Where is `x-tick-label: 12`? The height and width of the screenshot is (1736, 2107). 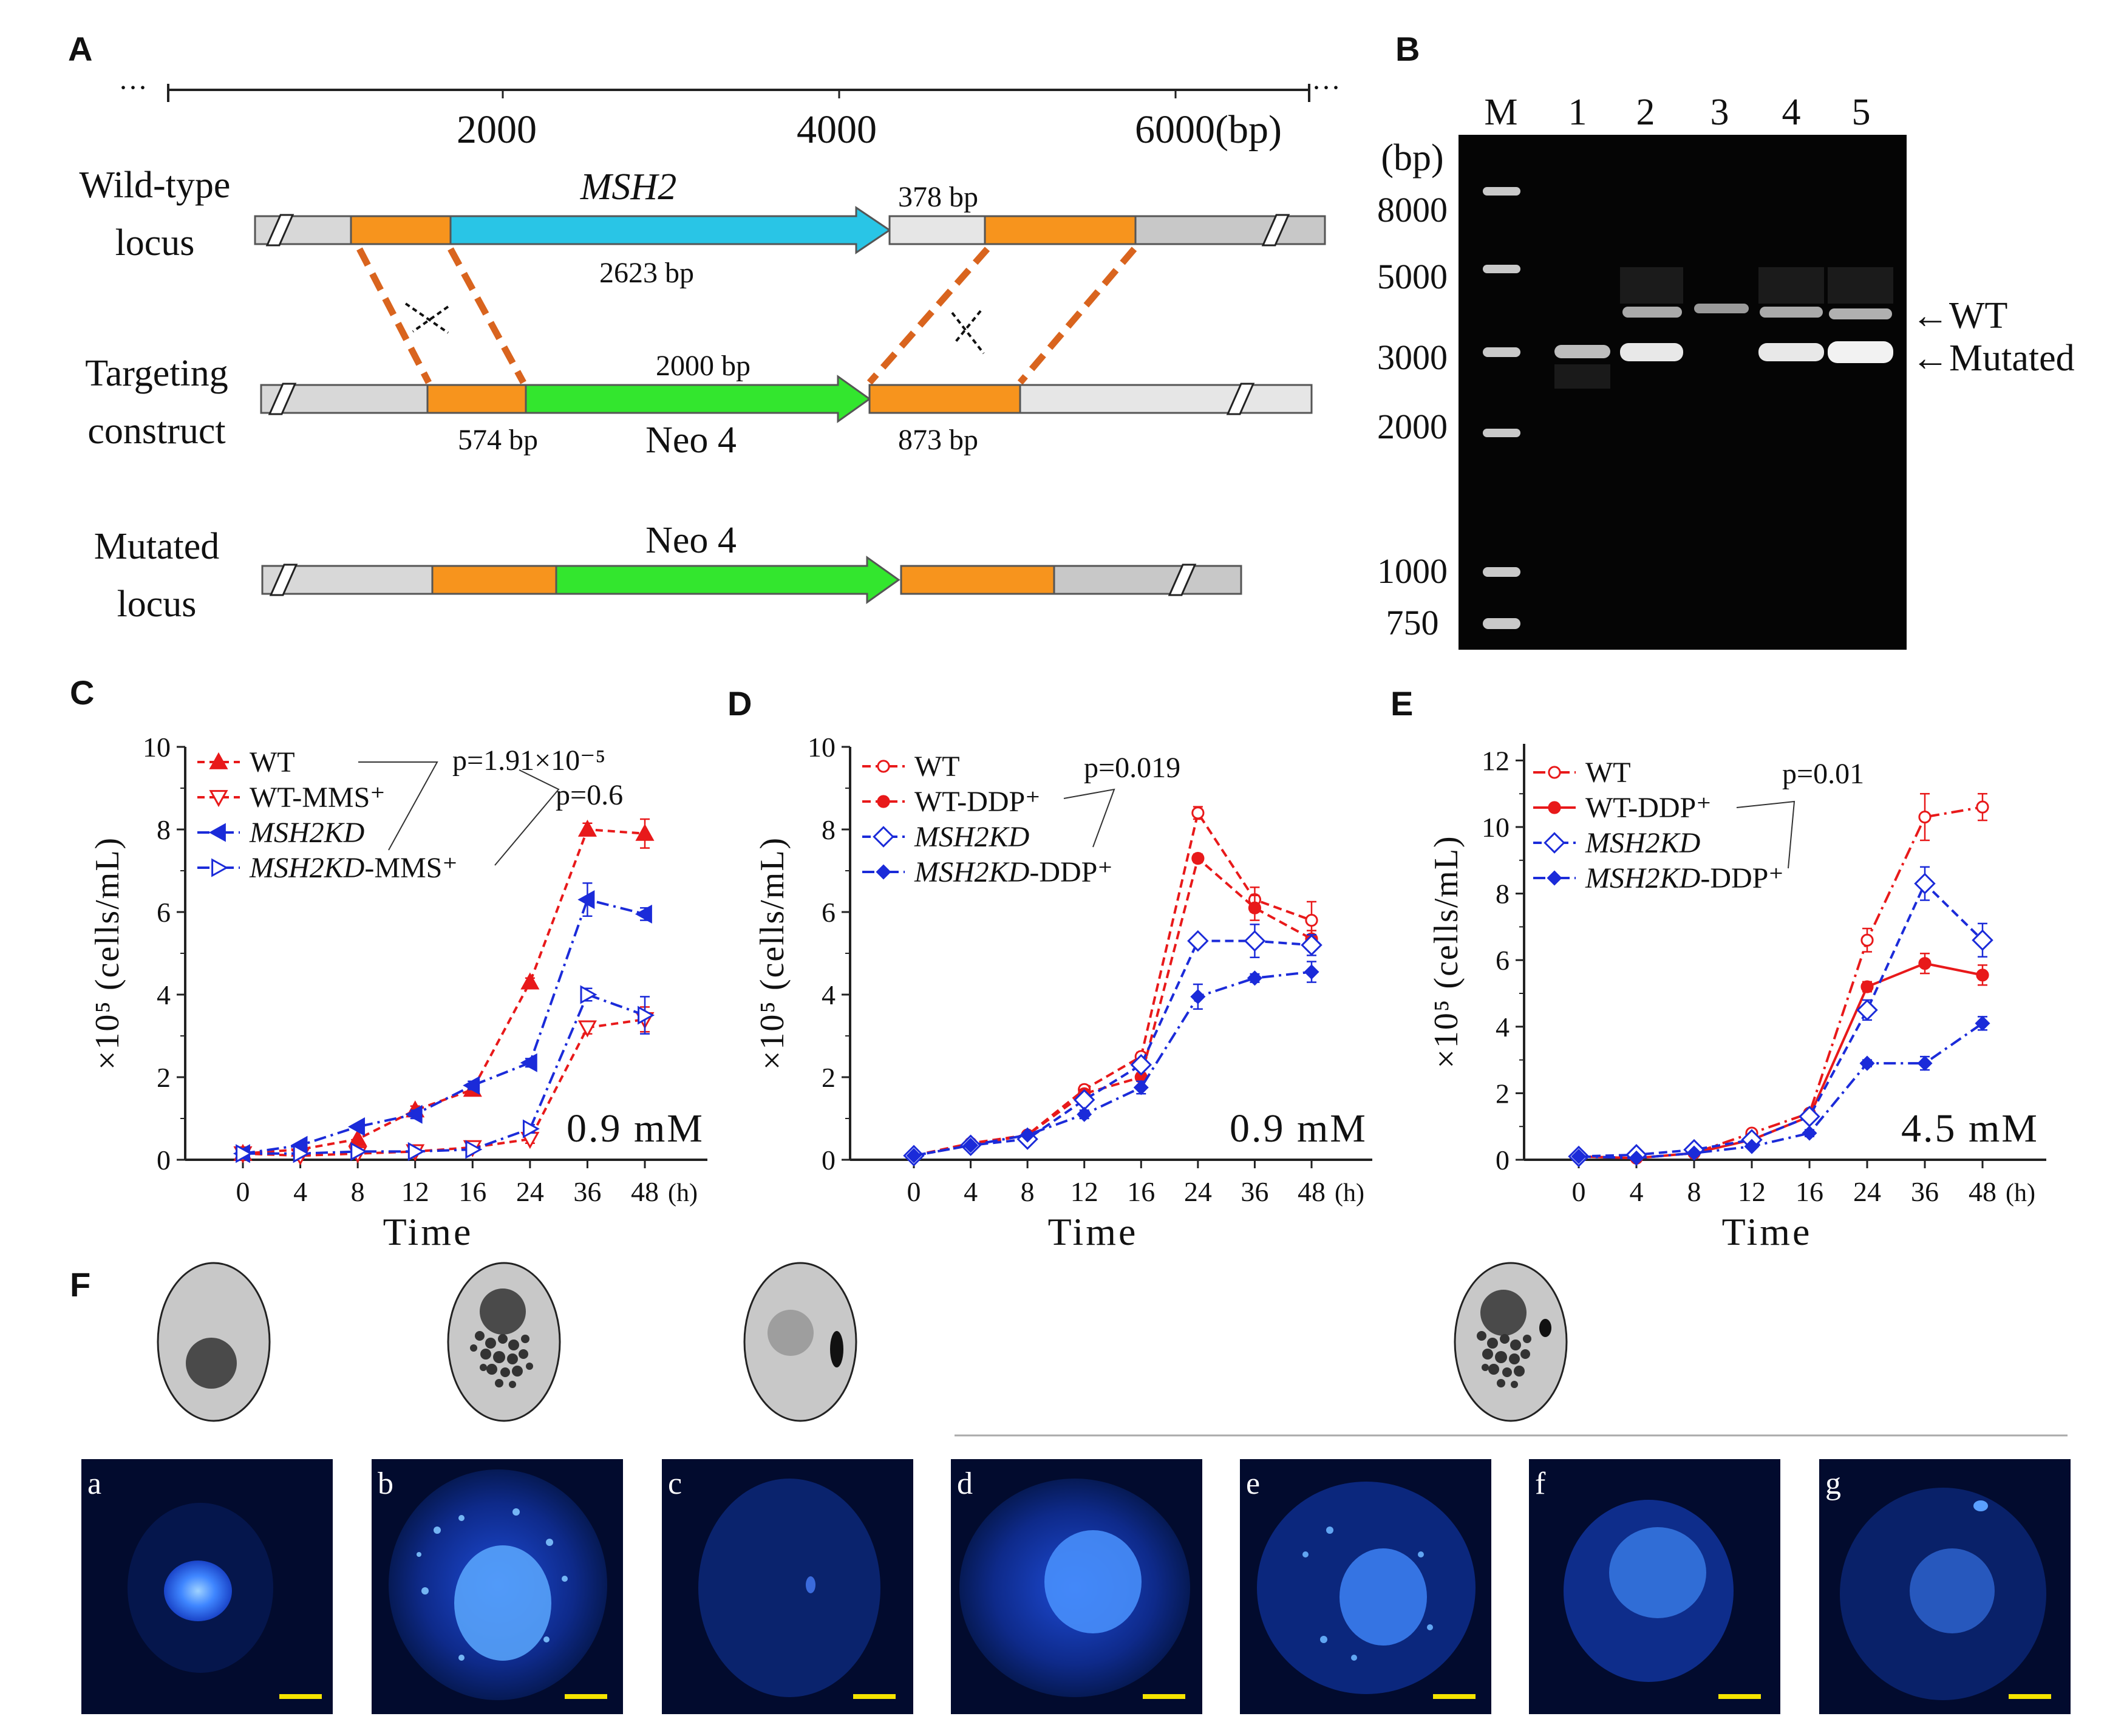 x-tick-label: 12 is located at coordinates (415, 1191).